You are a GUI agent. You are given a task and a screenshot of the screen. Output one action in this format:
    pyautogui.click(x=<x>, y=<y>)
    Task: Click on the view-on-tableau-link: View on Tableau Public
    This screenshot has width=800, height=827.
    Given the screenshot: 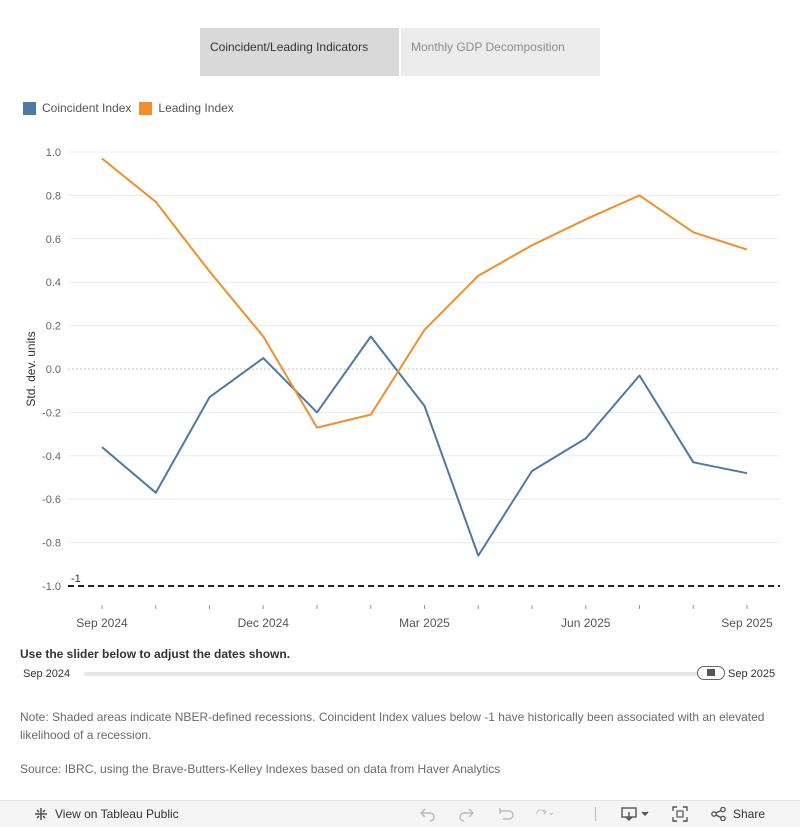 What is the action you would take?
    pyautogui.click(x=106, y=814)
    